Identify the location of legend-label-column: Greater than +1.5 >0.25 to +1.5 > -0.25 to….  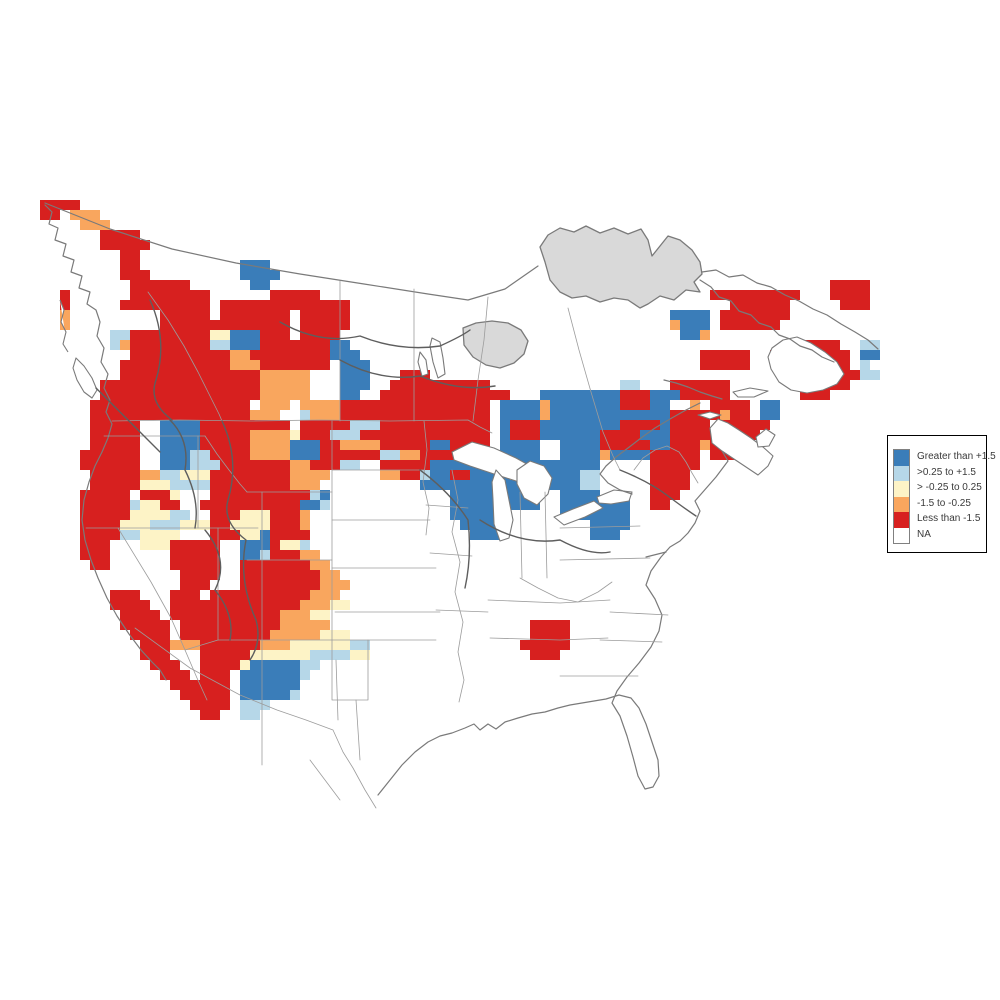
(956, 496).